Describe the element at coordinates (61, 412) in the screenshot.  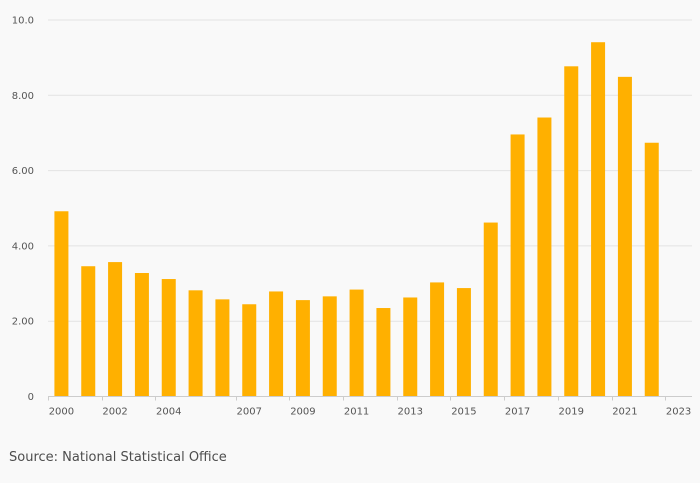
I see `x-tick-label: 2000` at that location.